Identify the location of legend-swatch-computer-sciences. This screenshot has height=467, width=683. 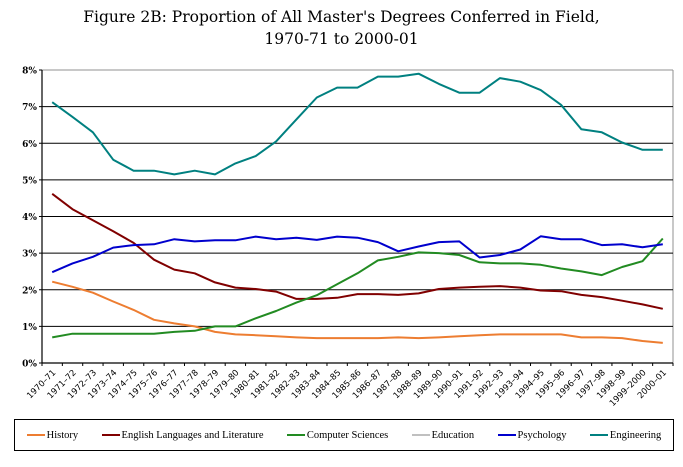
(295, 435).